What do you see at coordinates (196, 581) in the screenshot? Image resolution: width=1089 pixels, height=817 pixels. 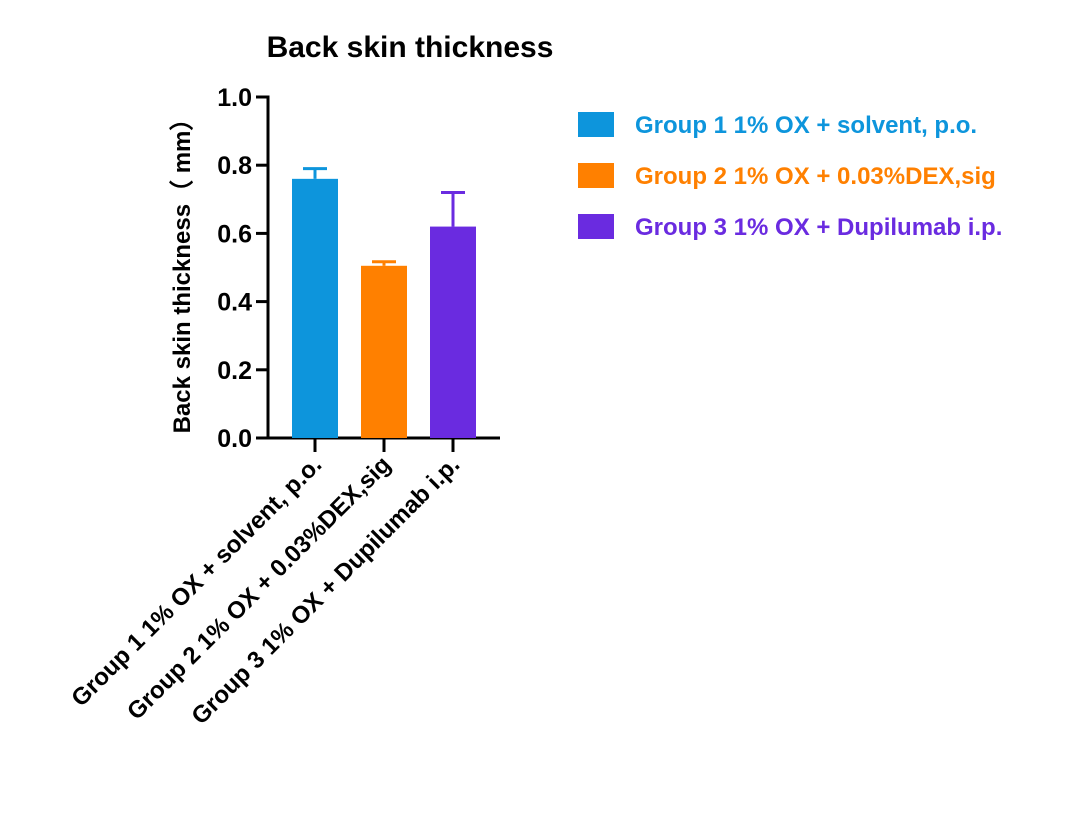 I see `x-tick-label: Group 1 1% OX + solvent, p.o.` at bounding box center [196, 581].